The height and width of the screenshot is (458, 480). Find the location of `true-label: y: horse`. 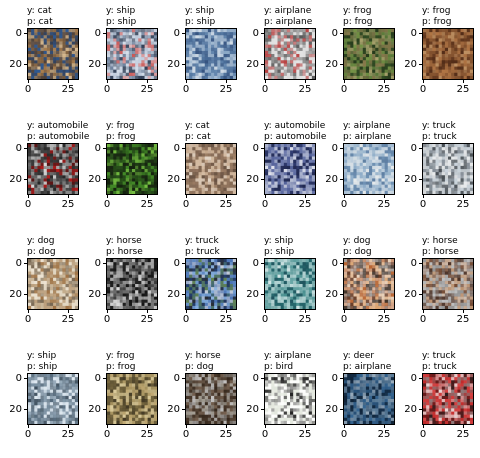

true-label: y: horse is located at coordinates (203, 356).